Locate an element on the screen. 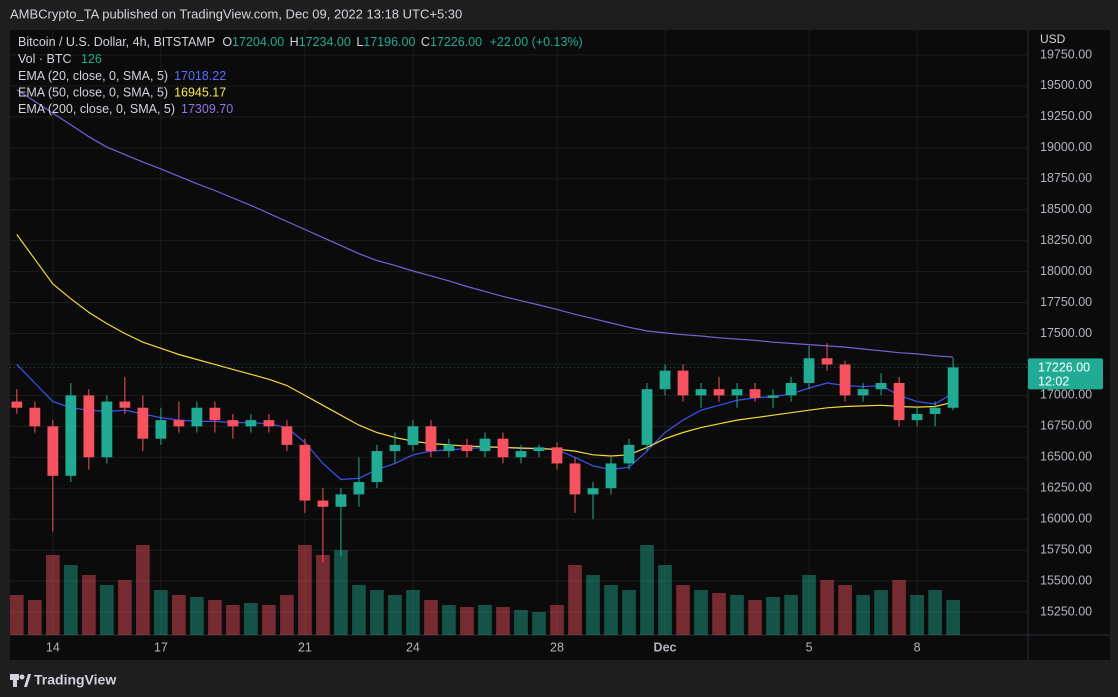  l-value: 17196.00 is located at coordinates (389, 42).